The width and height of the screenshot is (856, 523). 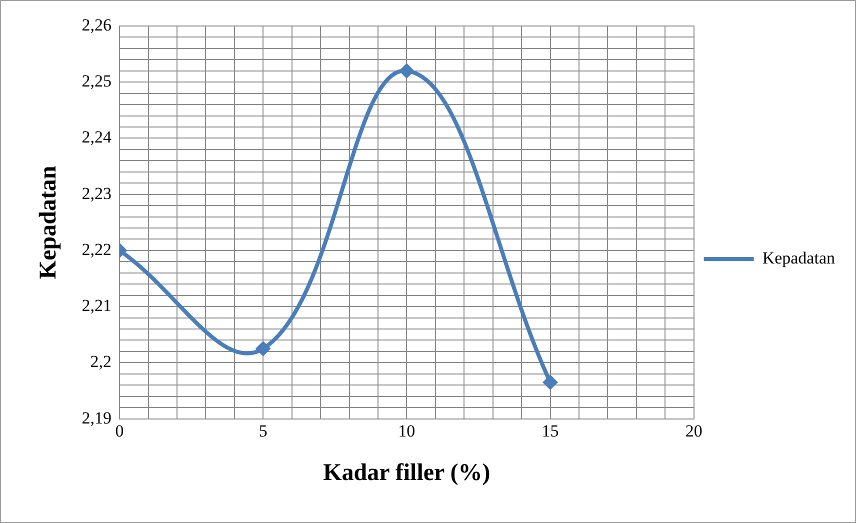 What do you see at coordinates (119, 430) in the screenshot?
I see `x-tick-label: 0` at bounding box center [119, 430].